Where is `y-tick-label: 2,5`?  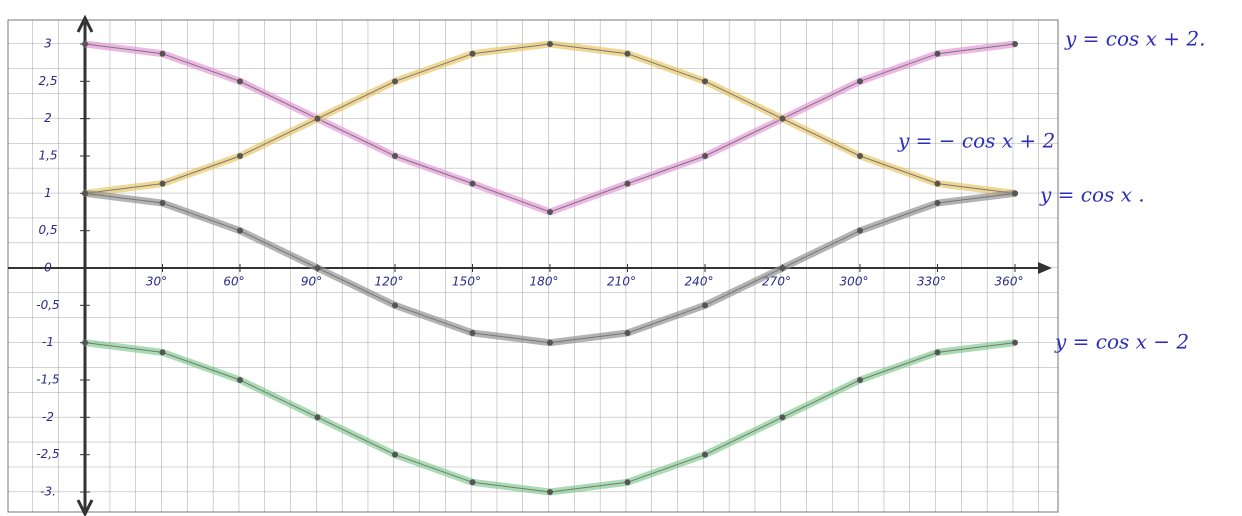
y-tick-label: 2,5 is located at coordinates (47, 81).